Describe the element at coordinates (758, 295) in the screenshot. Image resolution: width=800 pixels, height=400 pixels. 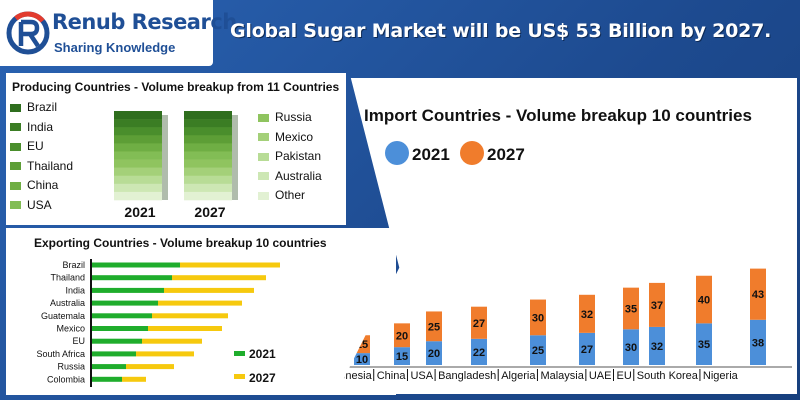
I see `importing-value-label-2027: 43` at that location.